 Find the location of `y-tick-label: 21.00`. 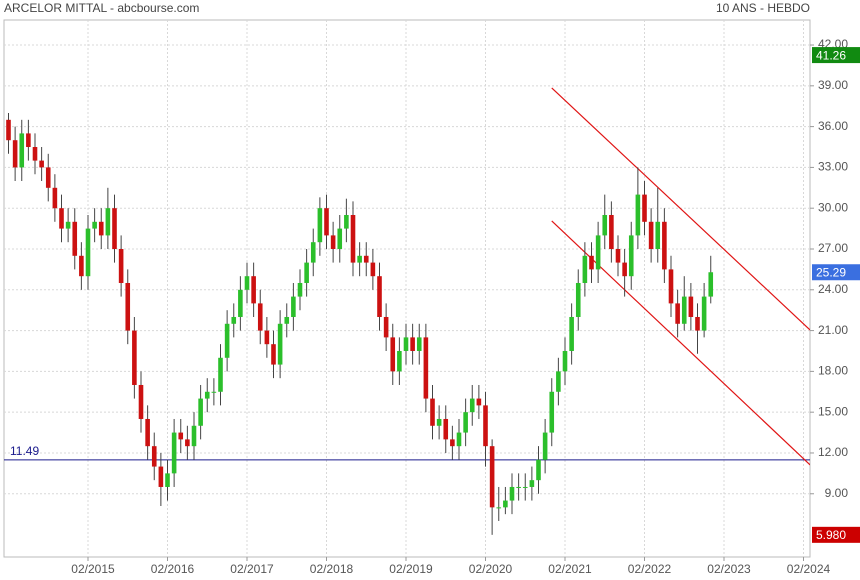

y-tick-label: 21.00 is located at coordinates (833, 330).